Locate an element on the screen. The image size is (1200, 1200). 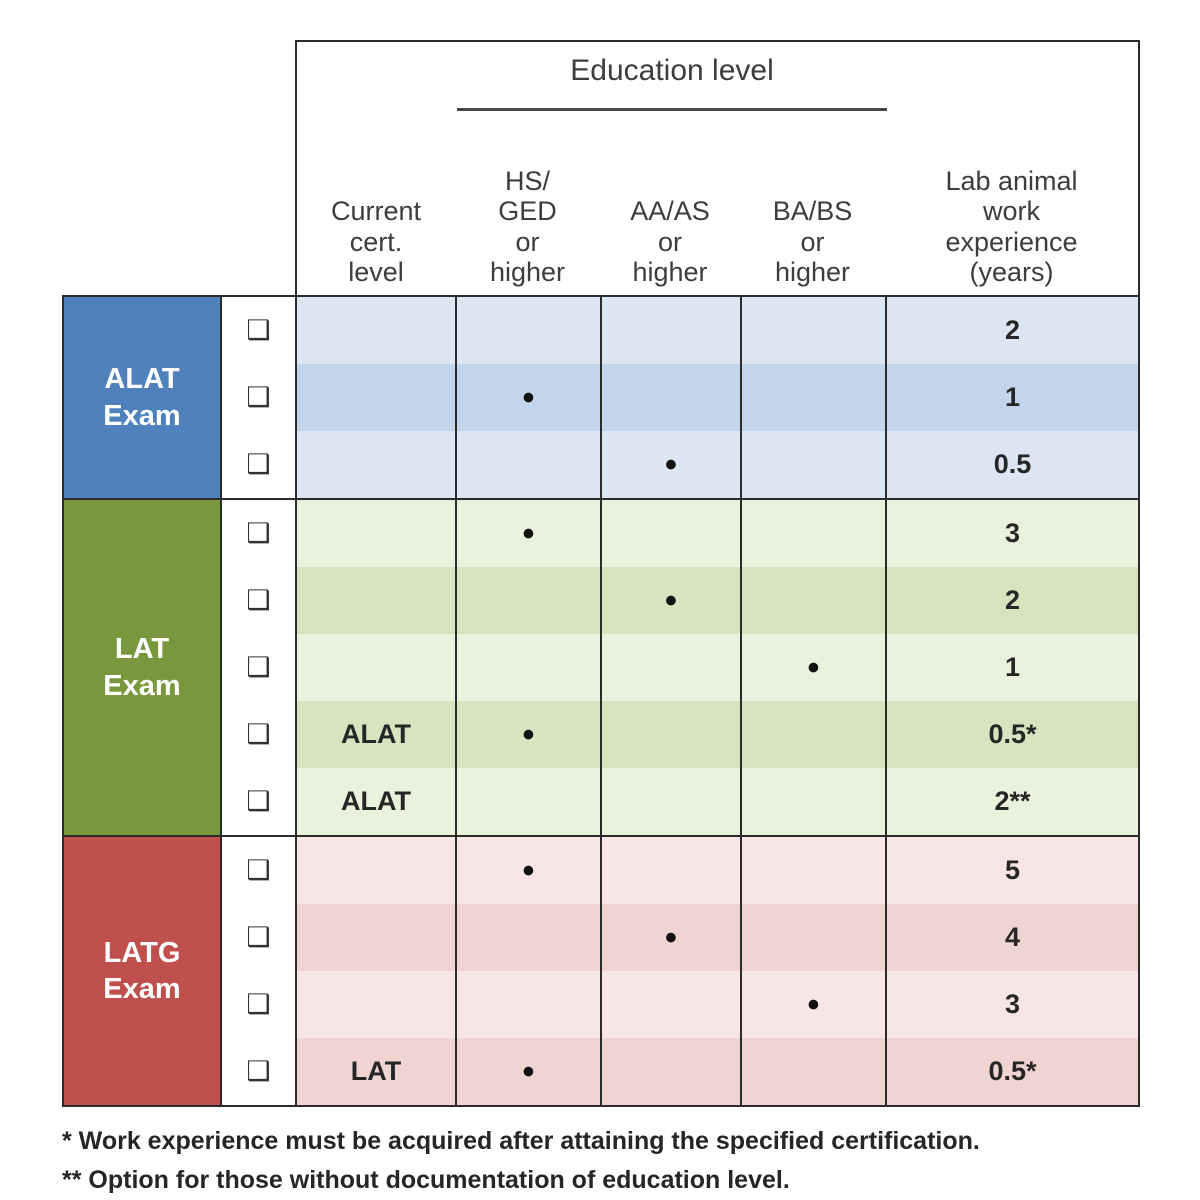
experience-years-cell: 0.5 is located at coordinates (1012, 464).